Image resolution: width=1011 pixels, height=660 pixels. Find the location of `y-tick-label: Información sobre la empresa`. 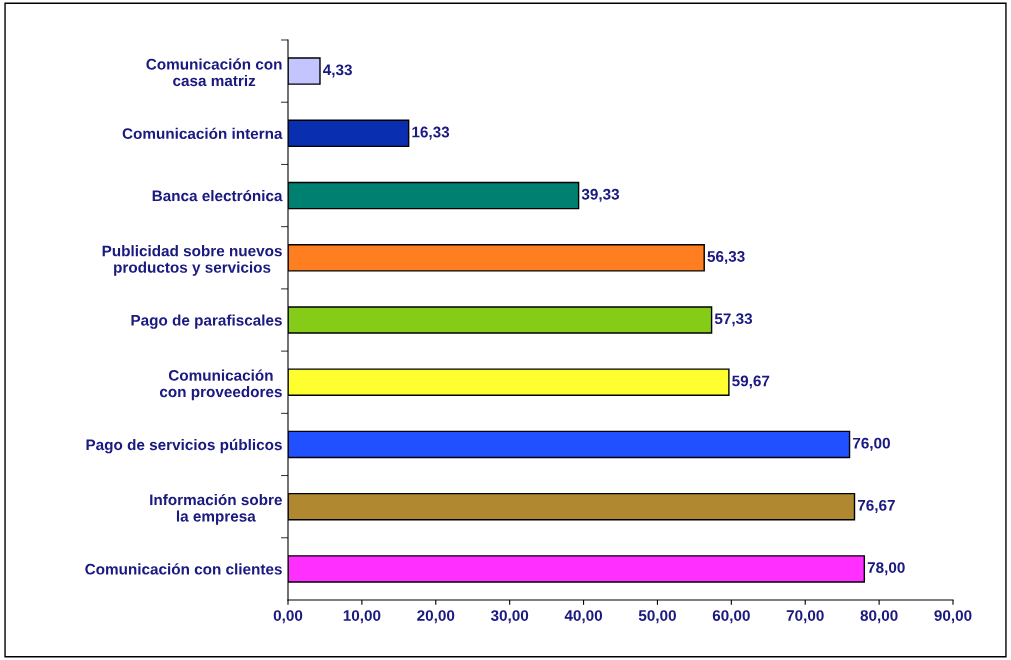

y-tick-label: Información sobre la empresa is located at coordinates (216, 509).